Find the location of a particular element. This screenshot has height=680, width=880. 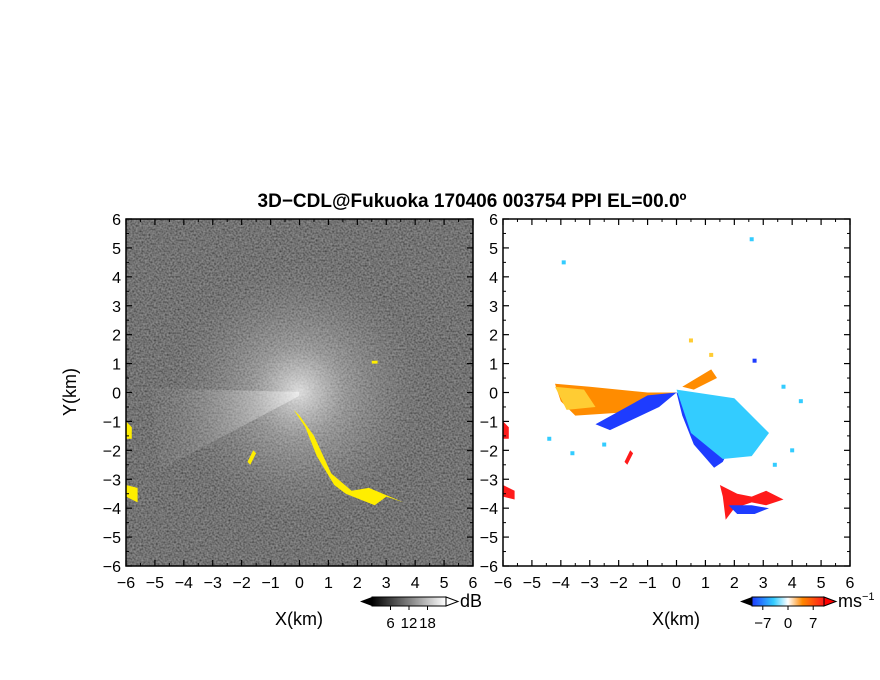

velocity-colorbar: −7 0 7 ms−1 is located at coordinates (807, 611).